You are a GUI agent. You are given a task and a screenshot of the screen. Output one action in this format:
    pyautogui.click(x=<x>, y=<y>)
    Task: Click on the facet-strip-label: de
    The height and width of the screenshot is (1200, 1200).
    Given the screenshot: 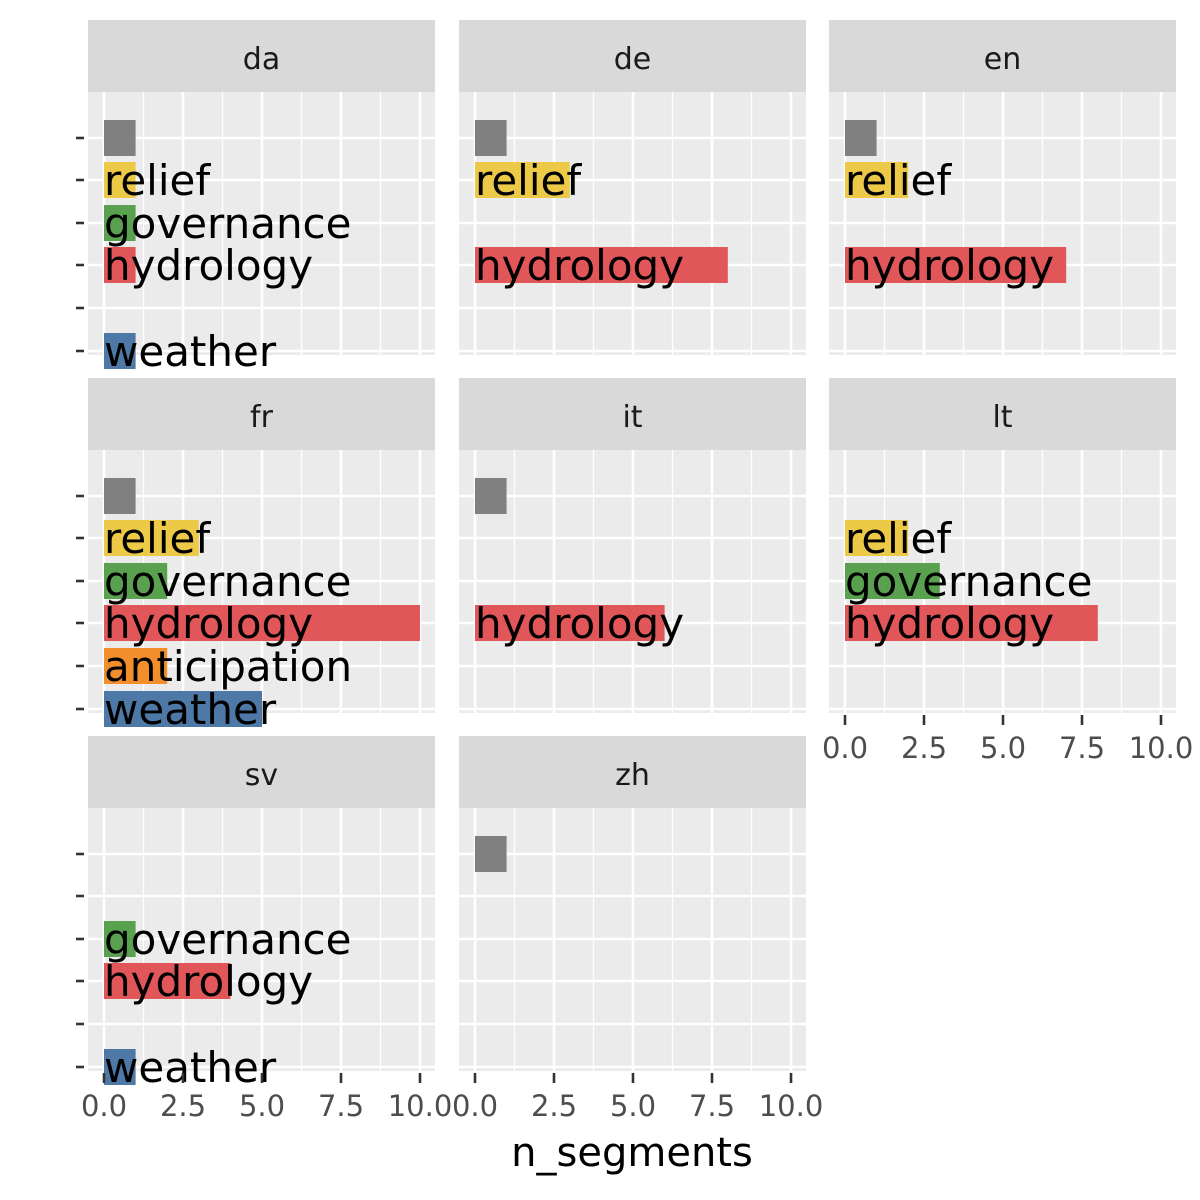 What is the action you would take?
    pyautogui.click(x=633, y=59)
    